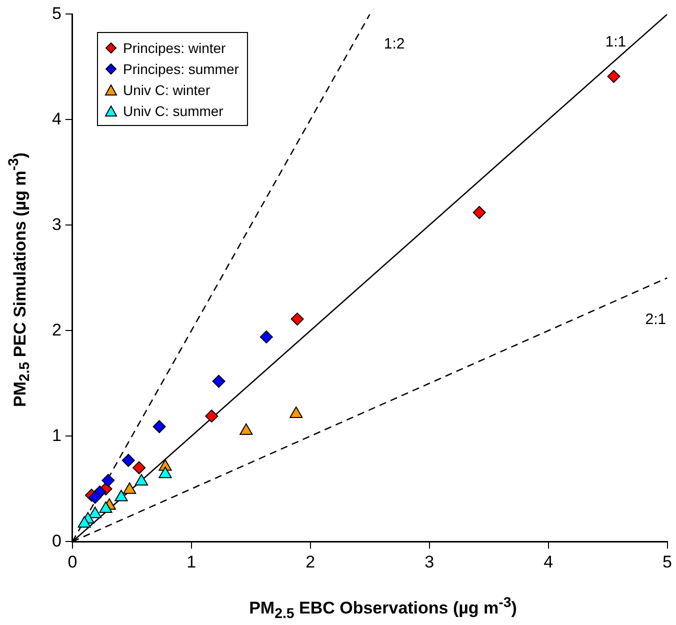  What do you see at coordinates (383, 608) in the screenshot?
I see `x-axis-title: PM$_{2.5}$ EBC Observations (µg m$^{-3}$)` at bounding box center [383, 608].